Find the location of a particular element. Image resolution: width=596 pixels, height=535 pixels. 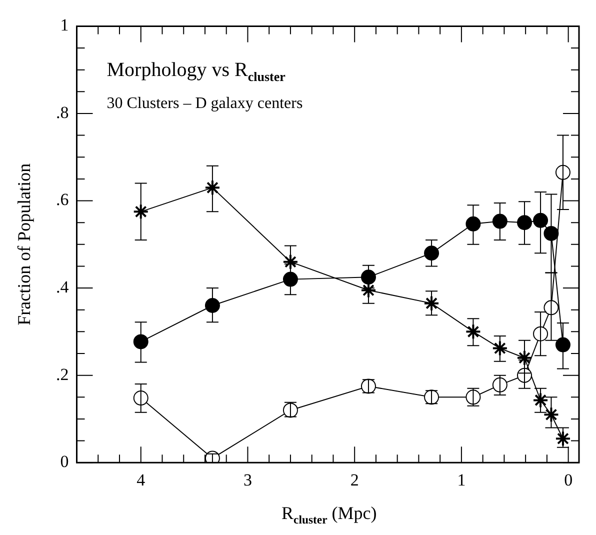

x-tick-label: 2 is located at coordinates (354, 480).